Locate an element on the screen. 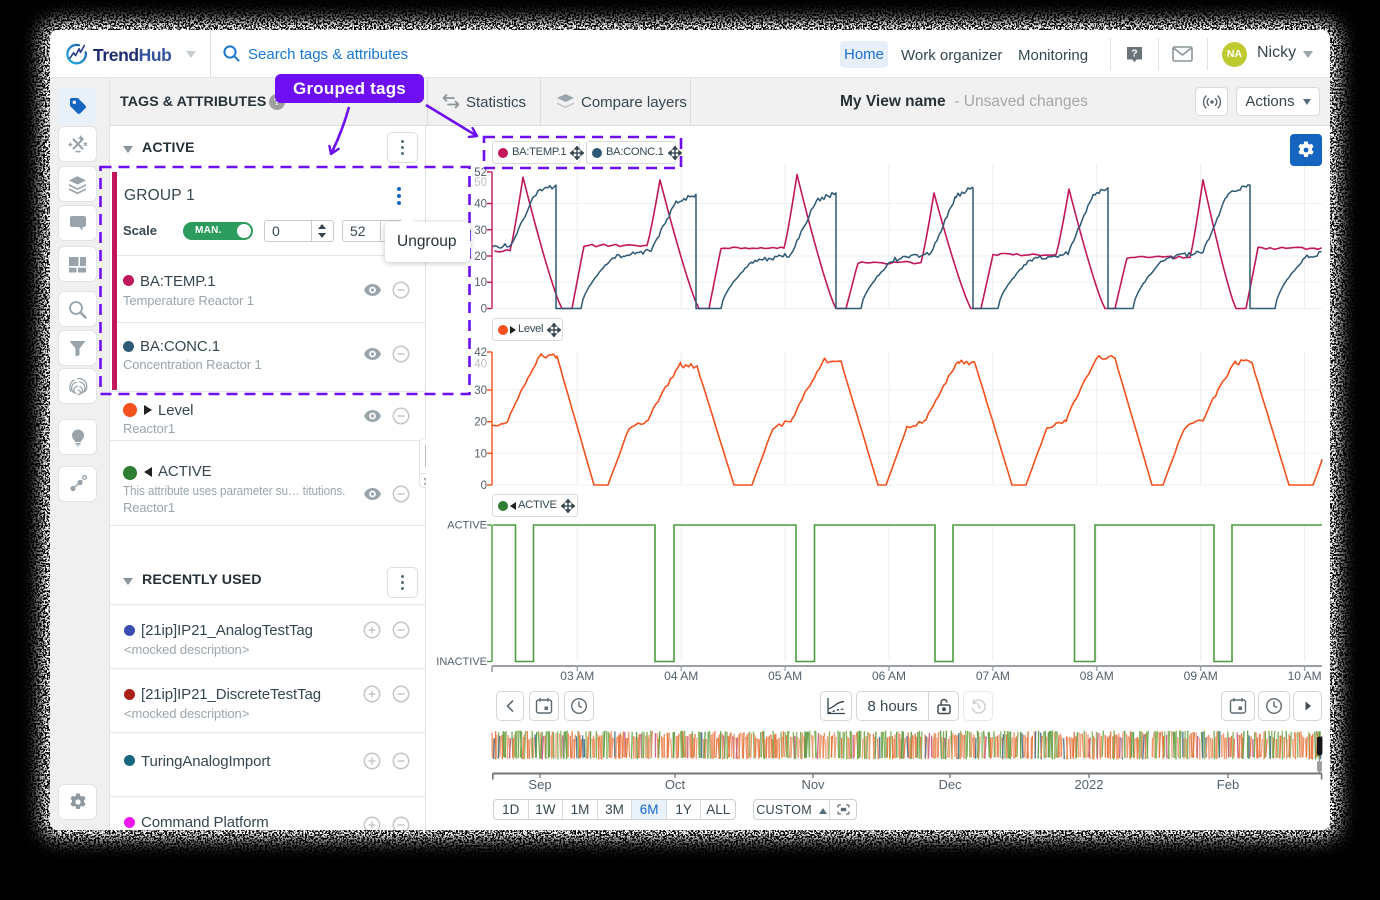  svg-text: 42 is located at coordinates (480, 353).